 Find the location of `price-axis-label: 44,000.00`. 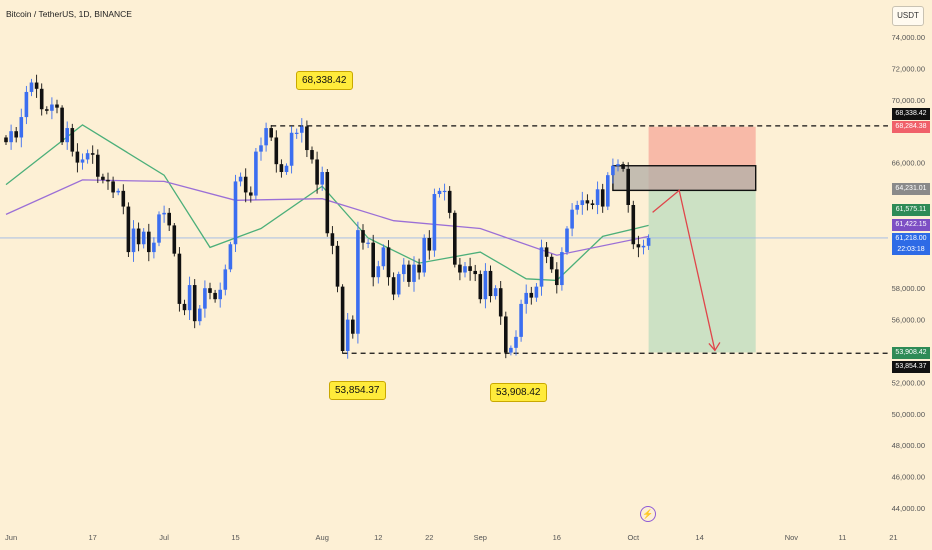

price-axis-label: 44,000.00 is located at coordinates (908, 508).